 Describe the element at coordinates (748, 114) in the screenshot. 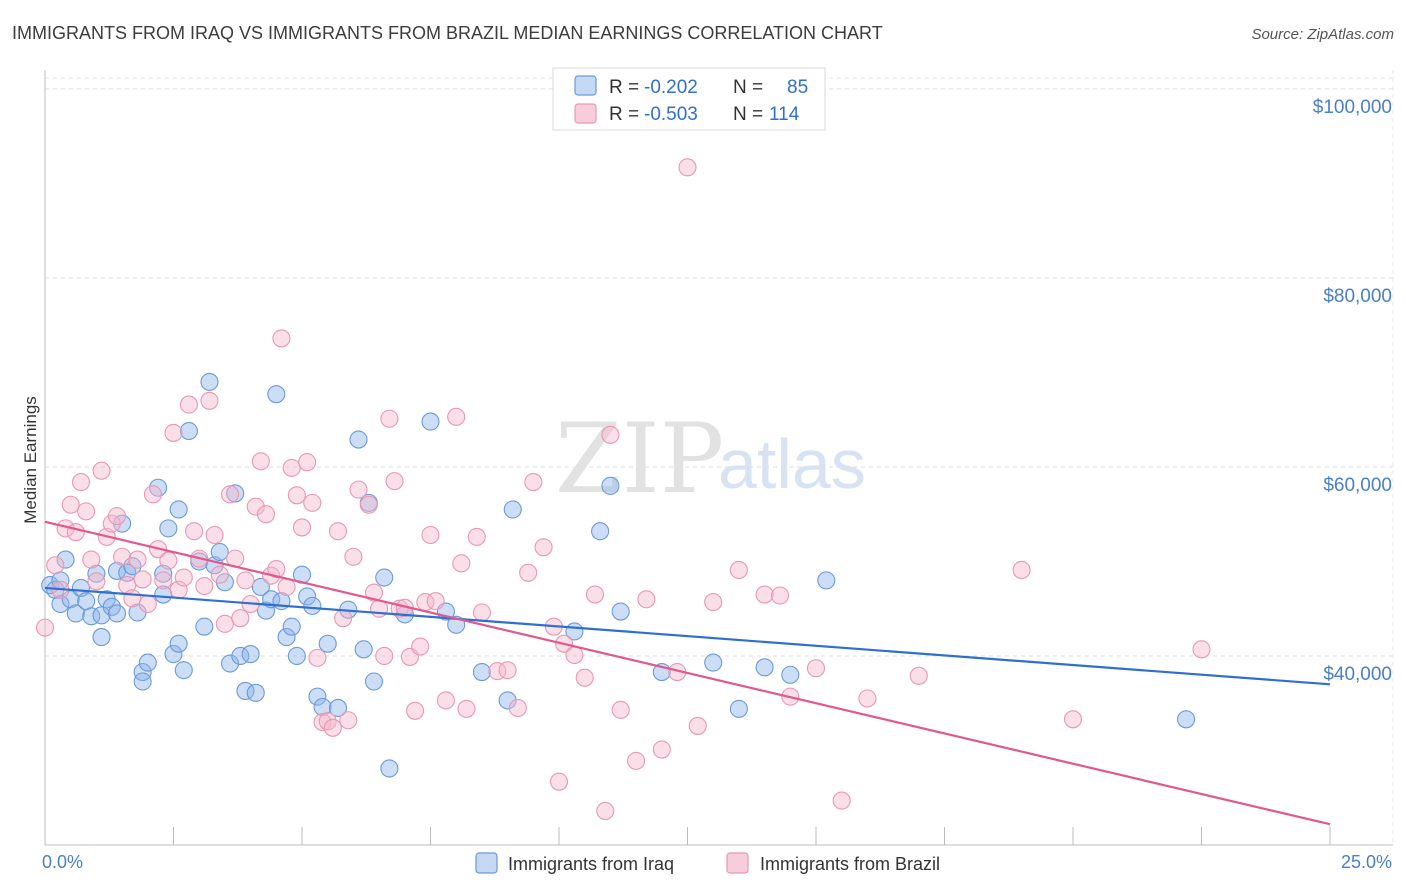

I see `legend-n-label-brazil: N =` at that location.